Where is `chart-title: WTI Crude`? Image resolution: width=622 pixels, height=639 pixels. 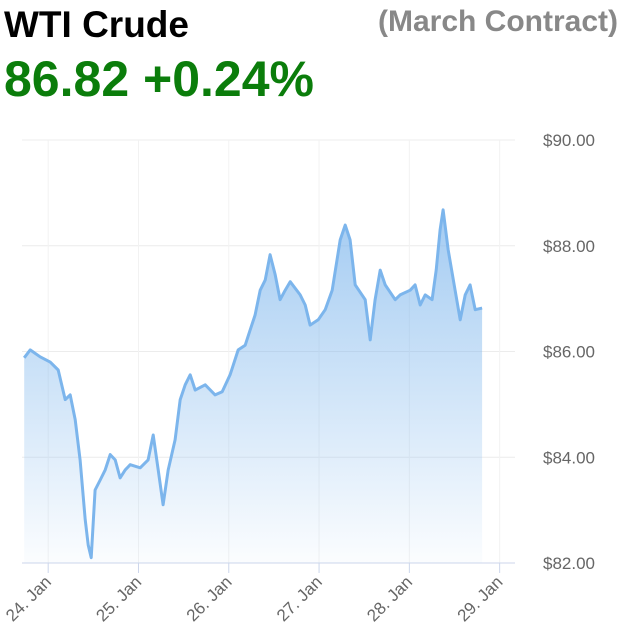
chart-title: WTI Crude is located at coordinates (96, 24).